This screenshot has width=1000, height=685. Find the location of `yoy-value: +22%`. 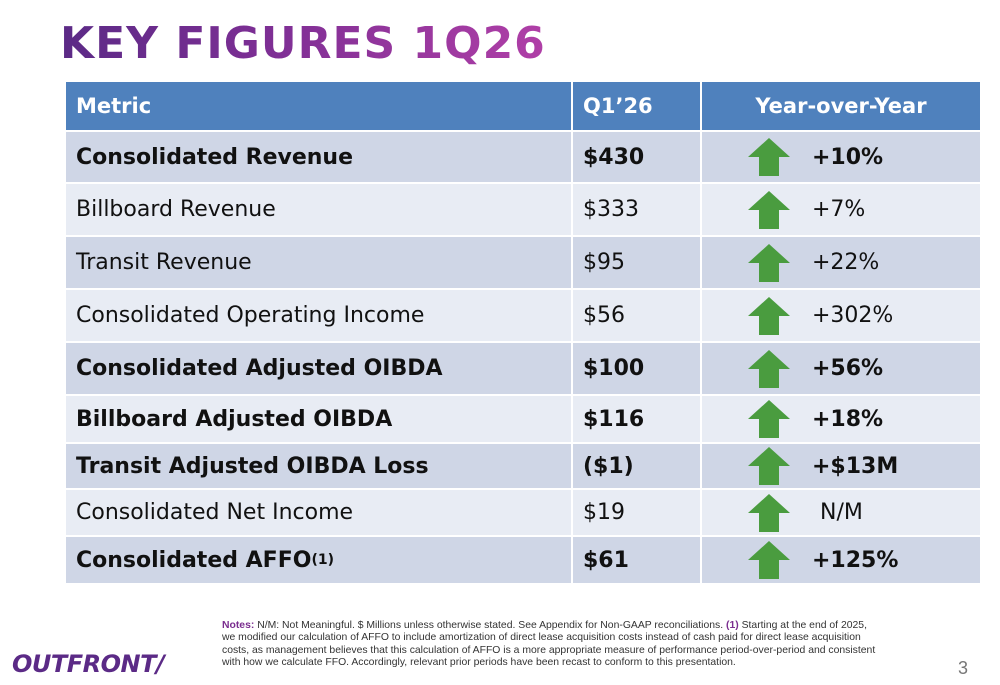

yoy-value: +22% is located at coordinates (846, 262).